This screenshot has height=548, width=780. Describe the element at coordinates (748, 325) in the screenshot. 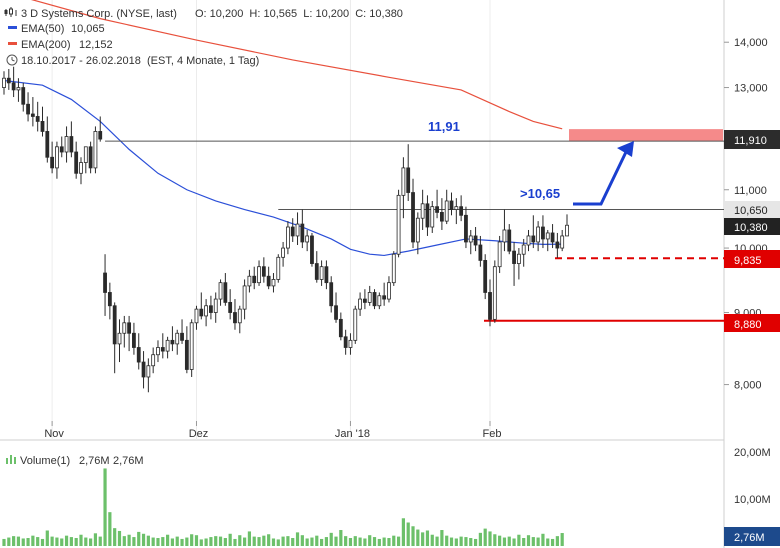

I see `svg-text: 8,880` at that location.